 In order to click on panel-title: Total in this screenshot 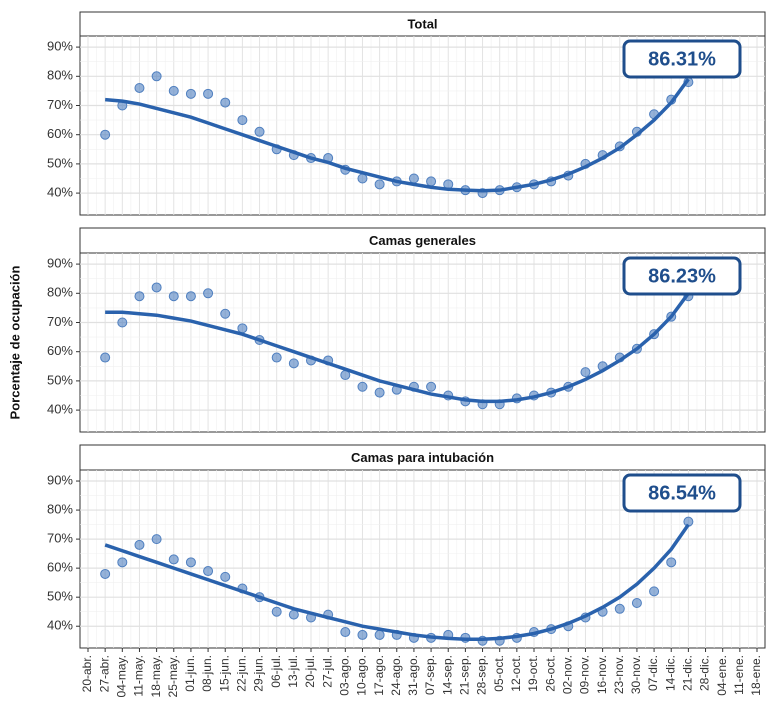, I will do `click(422, 23)`.